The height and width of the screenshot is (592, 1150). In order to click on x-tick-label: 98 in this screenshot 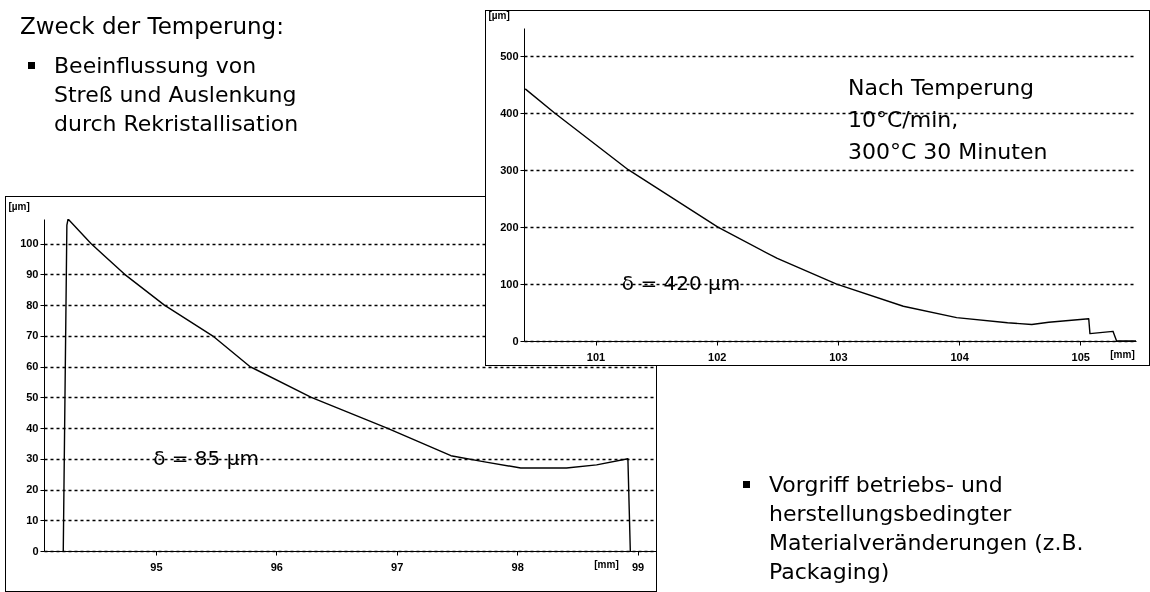, I will do `click(517, 566)`.